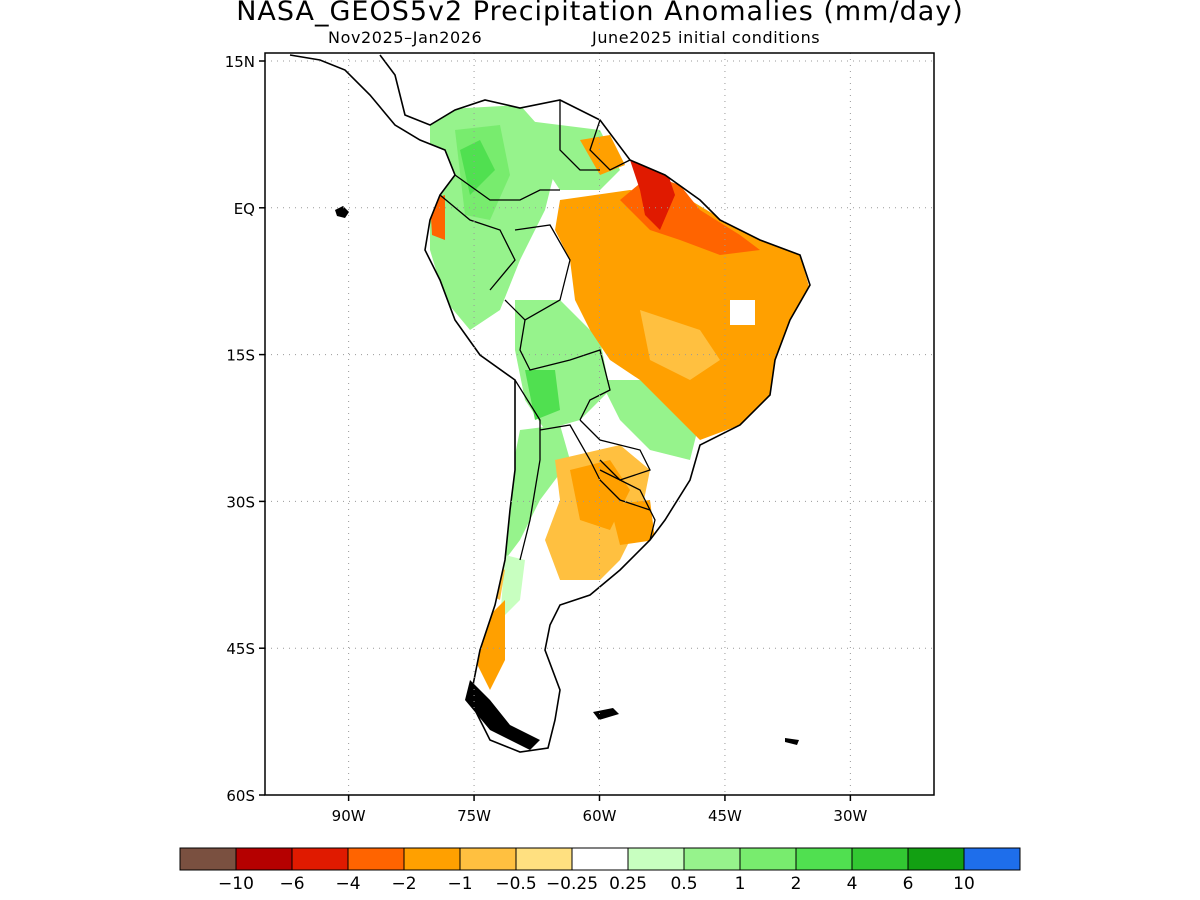 This screenshot has width=1200, height=900. I want to click on lon-tick-label: 60W, so click(600, 816).